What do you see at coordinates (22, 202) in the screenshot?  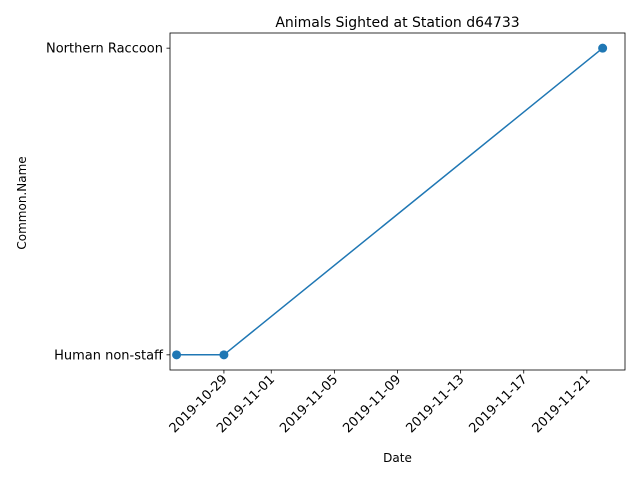 I see `y-axis-label: Common.Name` at bounding box center [22, 202].